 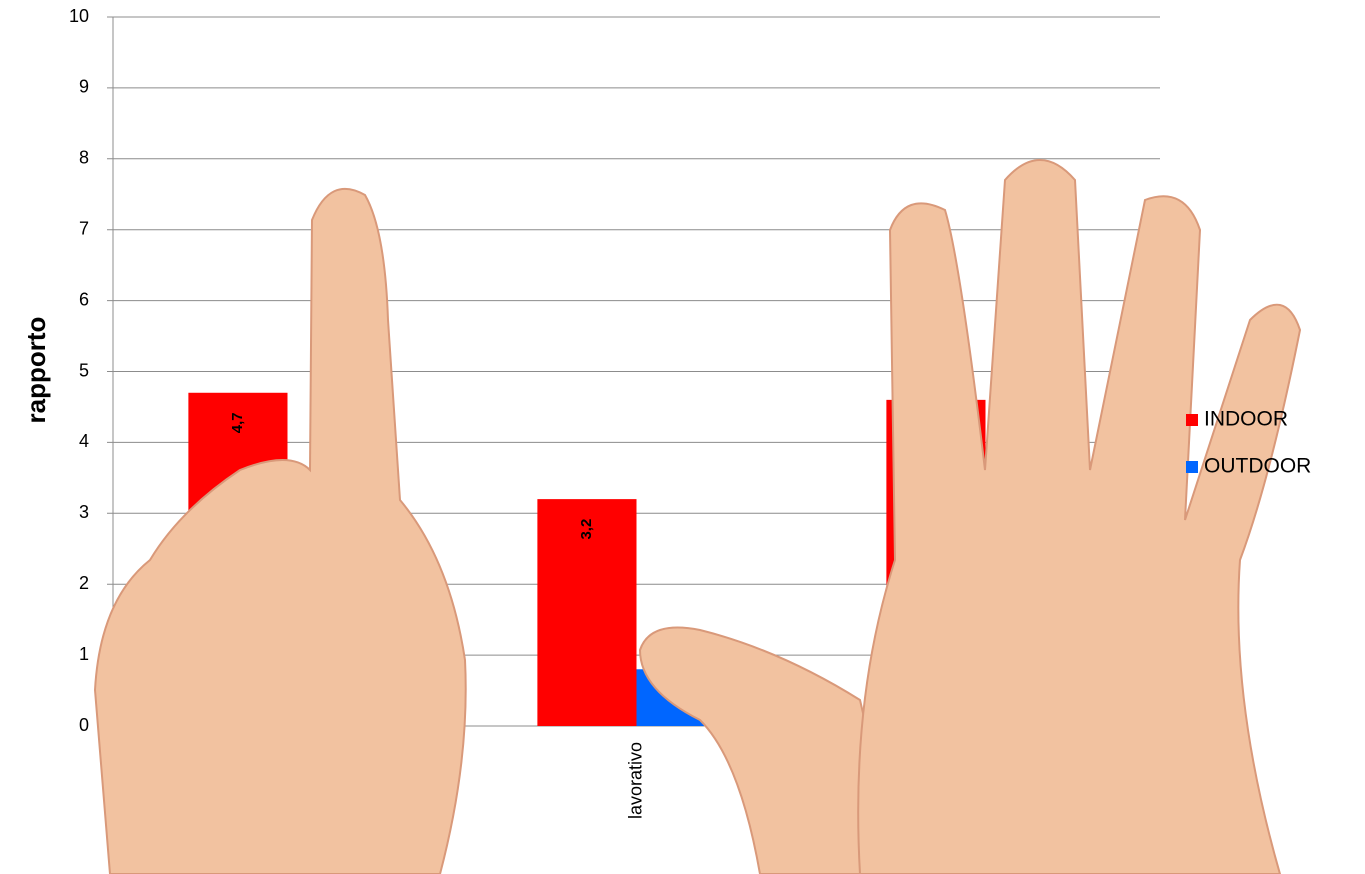 I want to click on y-tick-label: 5, so click(x=84, y=370).